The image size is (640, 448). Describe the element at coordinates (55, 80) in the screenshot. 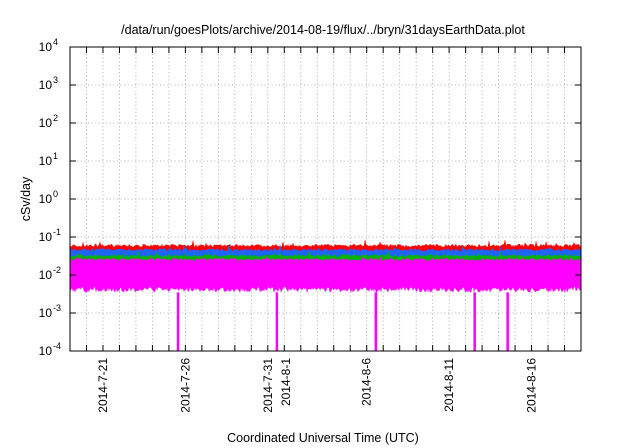

I see `y-tick-exponent: 3` at that location.